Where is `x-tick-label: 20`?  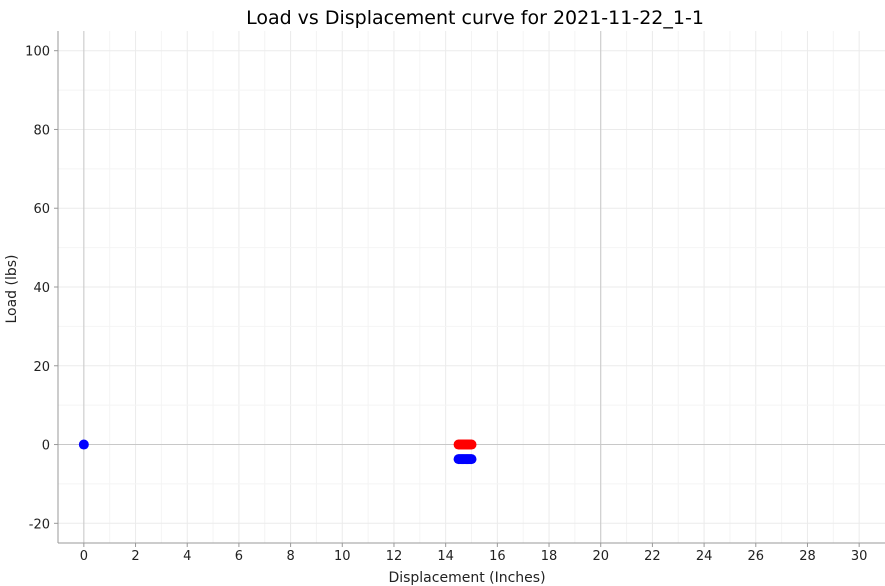
x-tick-label: 20 is located at coordinates (600, 556).